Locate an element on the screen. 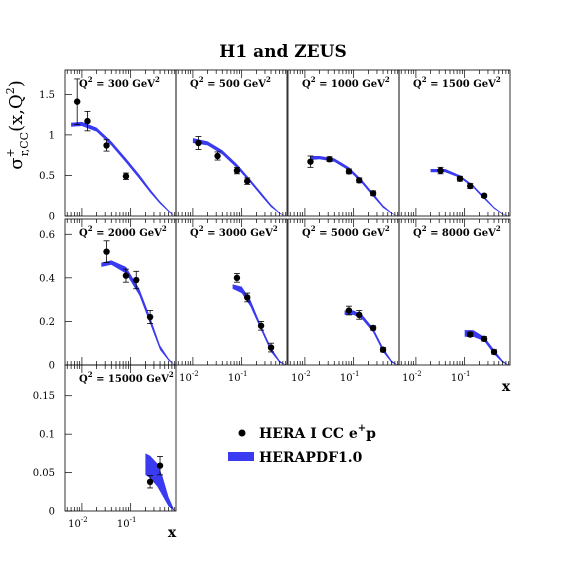 Image resolution: width=567 pixels, height=567 pixels. y-tick-label: 0.2 is located at coordinates (47, 322).